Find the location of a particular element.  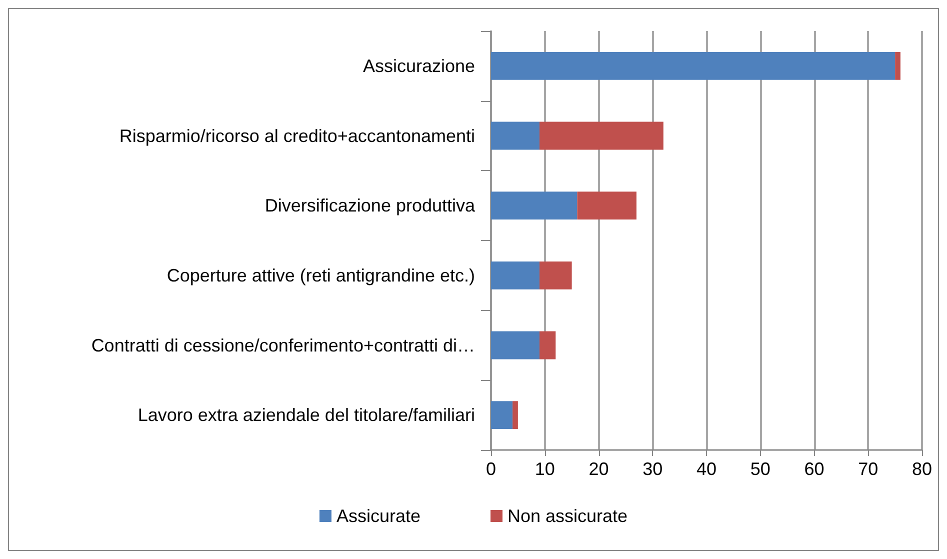

y-tick-label: Coperture attive (reti antigrandine etc.) is located at coordinates (320, 275).